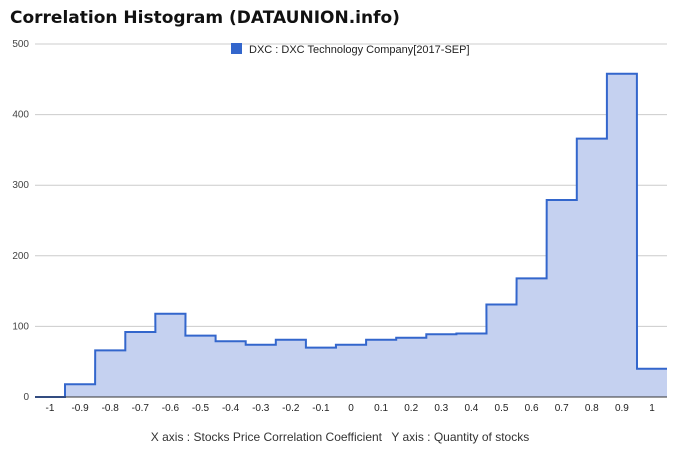  I want to click on x-tick-label: -0.5, so click(201, 408).